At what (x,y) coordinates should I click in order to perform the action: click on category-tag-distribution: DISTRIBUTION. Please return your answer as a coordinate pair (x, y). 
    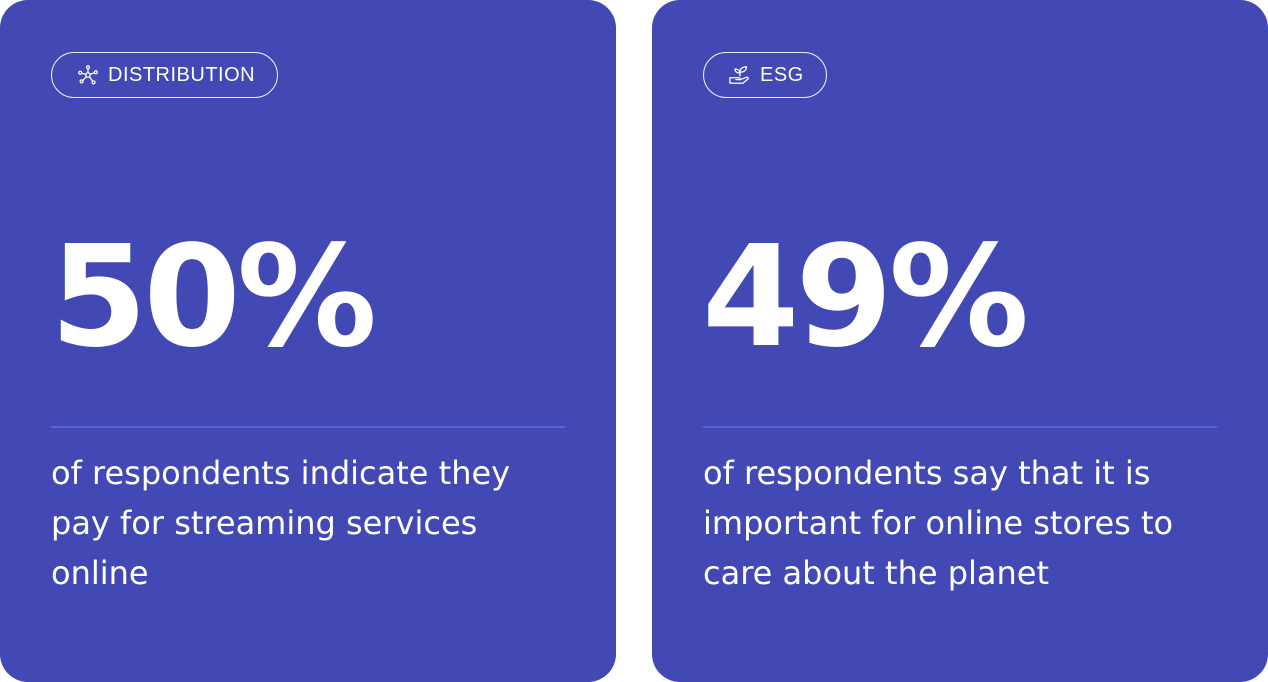
    Looking at the image, I should click on (165, 75).